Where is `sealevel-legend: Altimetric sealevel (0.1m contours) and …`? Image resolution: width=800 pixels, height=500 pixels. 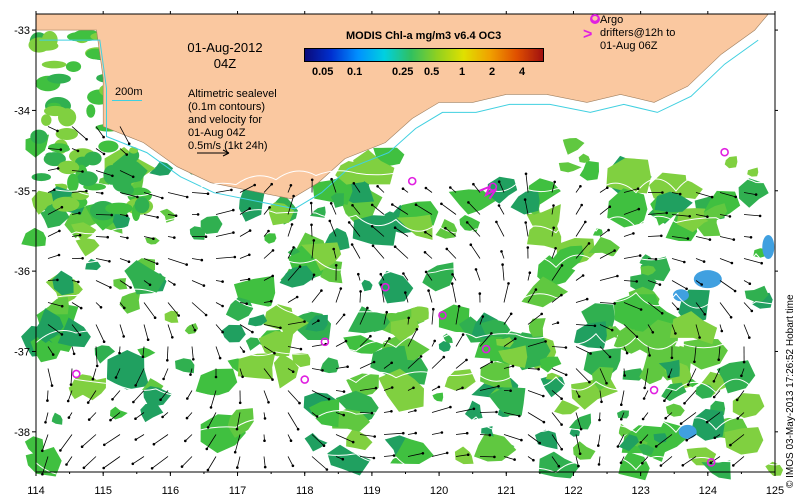
sealevel-legend: Altimetric sealevel (0.1m contours) and … is located at coordinates (232, 120).